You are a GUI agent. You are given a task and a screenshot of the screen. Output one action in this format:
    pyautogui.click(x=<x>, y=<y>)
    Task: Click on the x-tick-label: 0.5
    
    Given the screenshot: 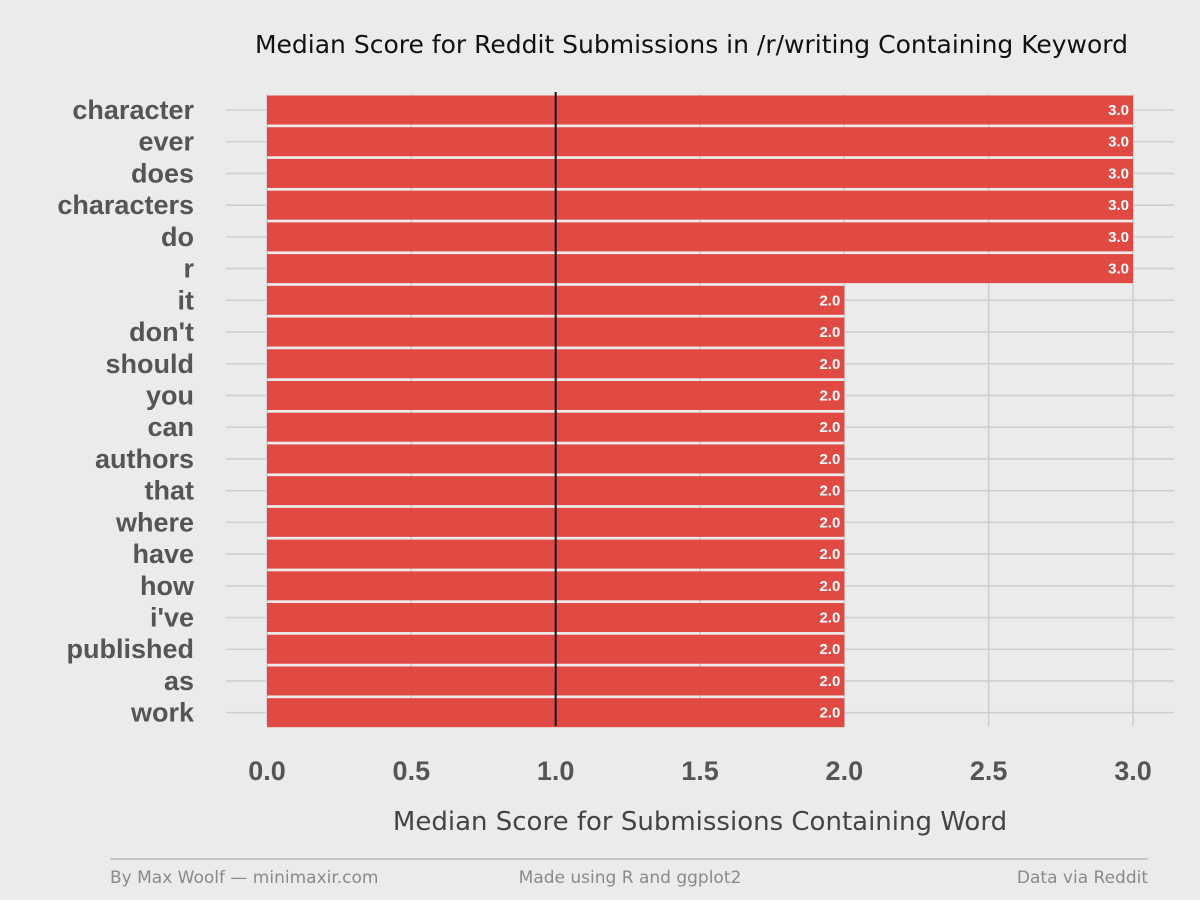 What is the action you would take?
    pyautogui.click(x=412, y=771)
    